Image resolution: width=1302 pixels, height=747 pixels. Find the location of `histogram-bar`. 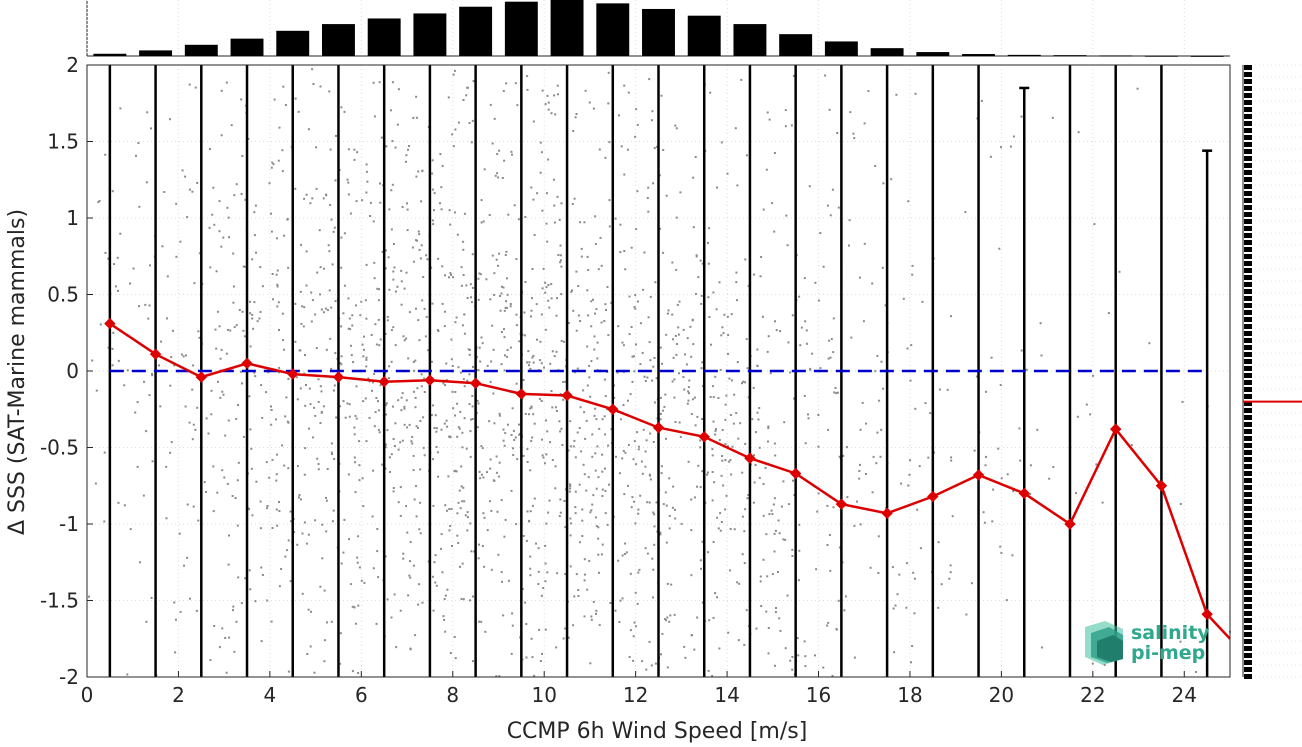

histogram-bar is located at coordinates (613, 29).